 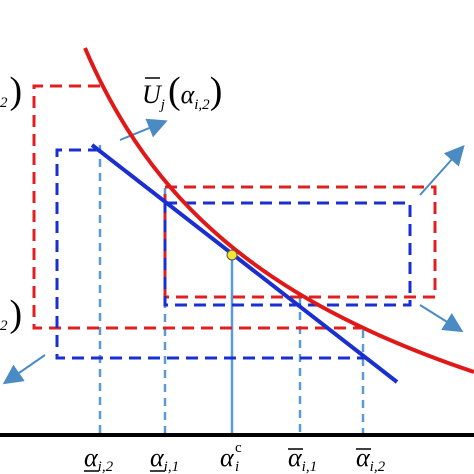 I want to click on label-sup: c, so click(x=238, y=448).